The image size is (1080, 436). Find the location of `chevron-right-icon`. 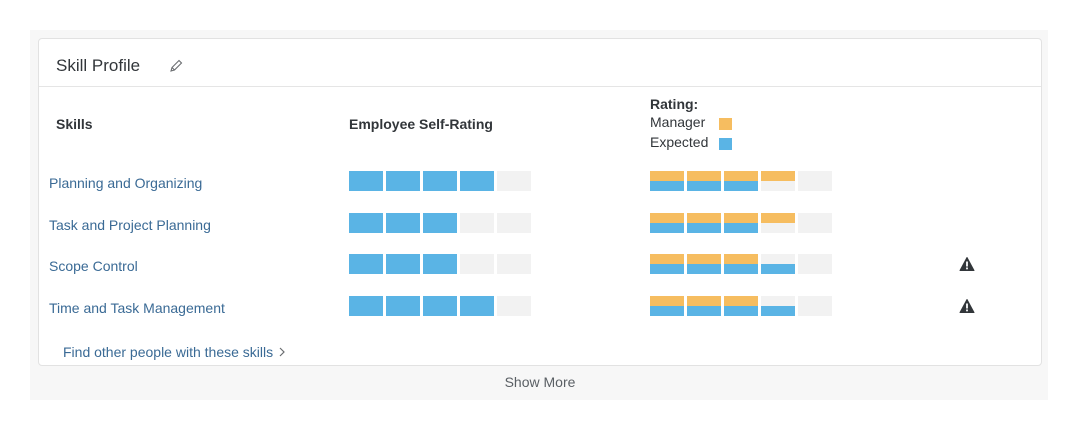

chevron-right-icon is located at coordinates (282, 352).